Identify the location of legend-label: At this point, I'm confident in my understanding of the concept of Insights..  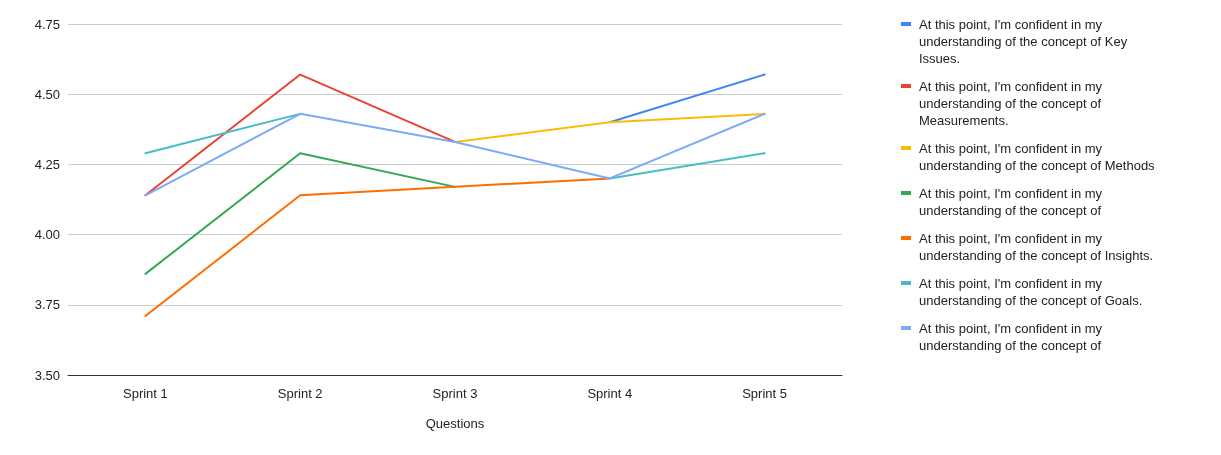
(1036, 247).